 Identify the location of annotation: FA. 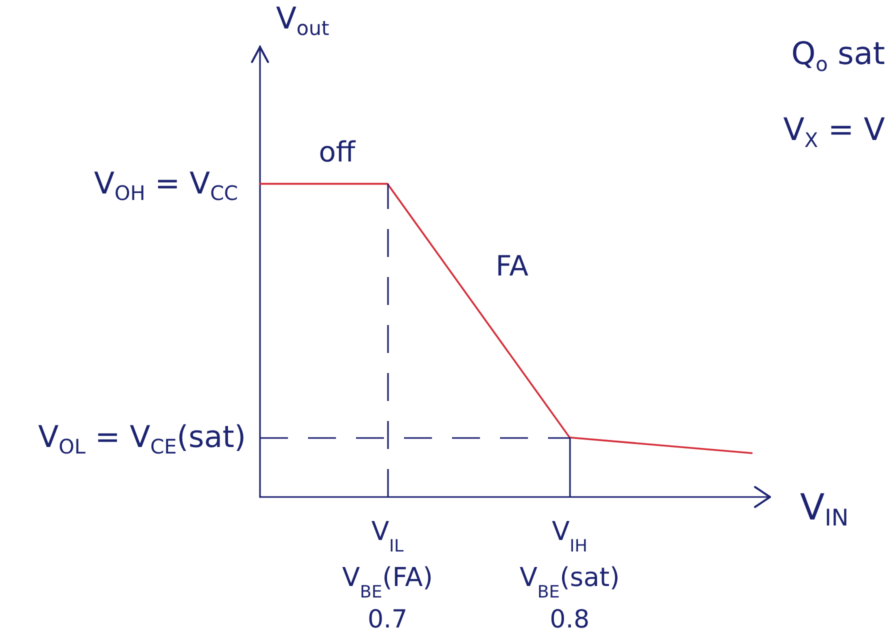
(512, 266).